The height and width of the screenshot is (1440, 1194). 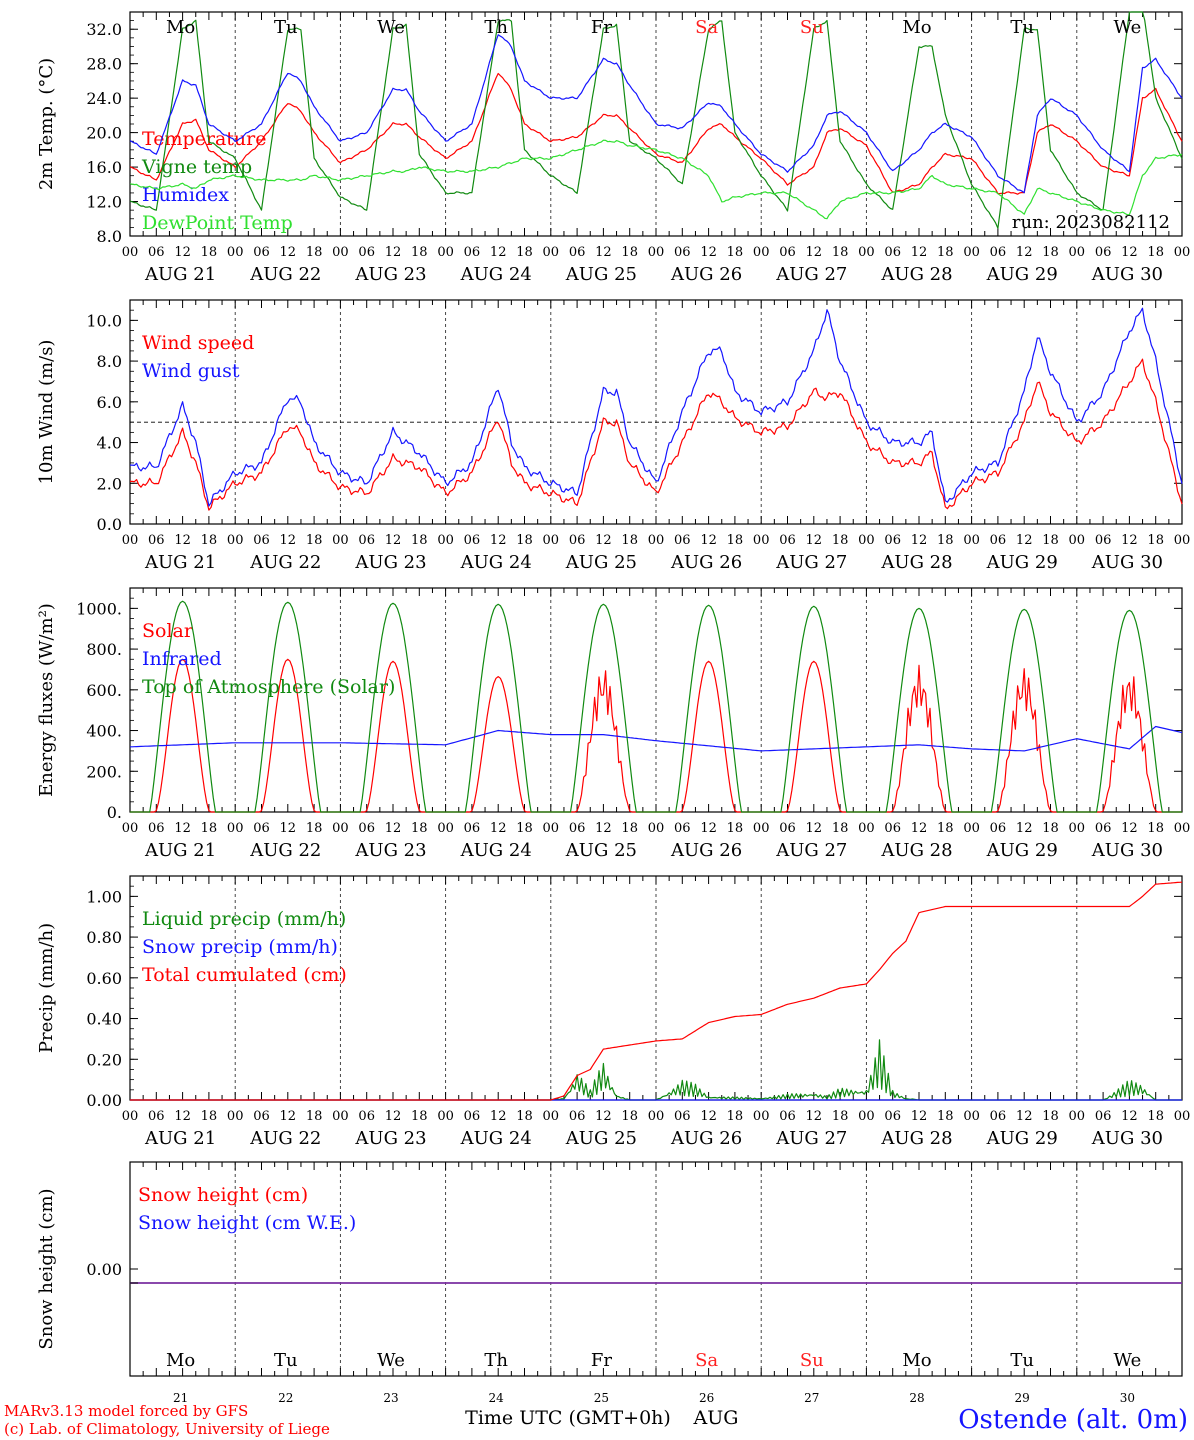 I want to click on y-tick-label: 1000., so click(x=99, y=608).